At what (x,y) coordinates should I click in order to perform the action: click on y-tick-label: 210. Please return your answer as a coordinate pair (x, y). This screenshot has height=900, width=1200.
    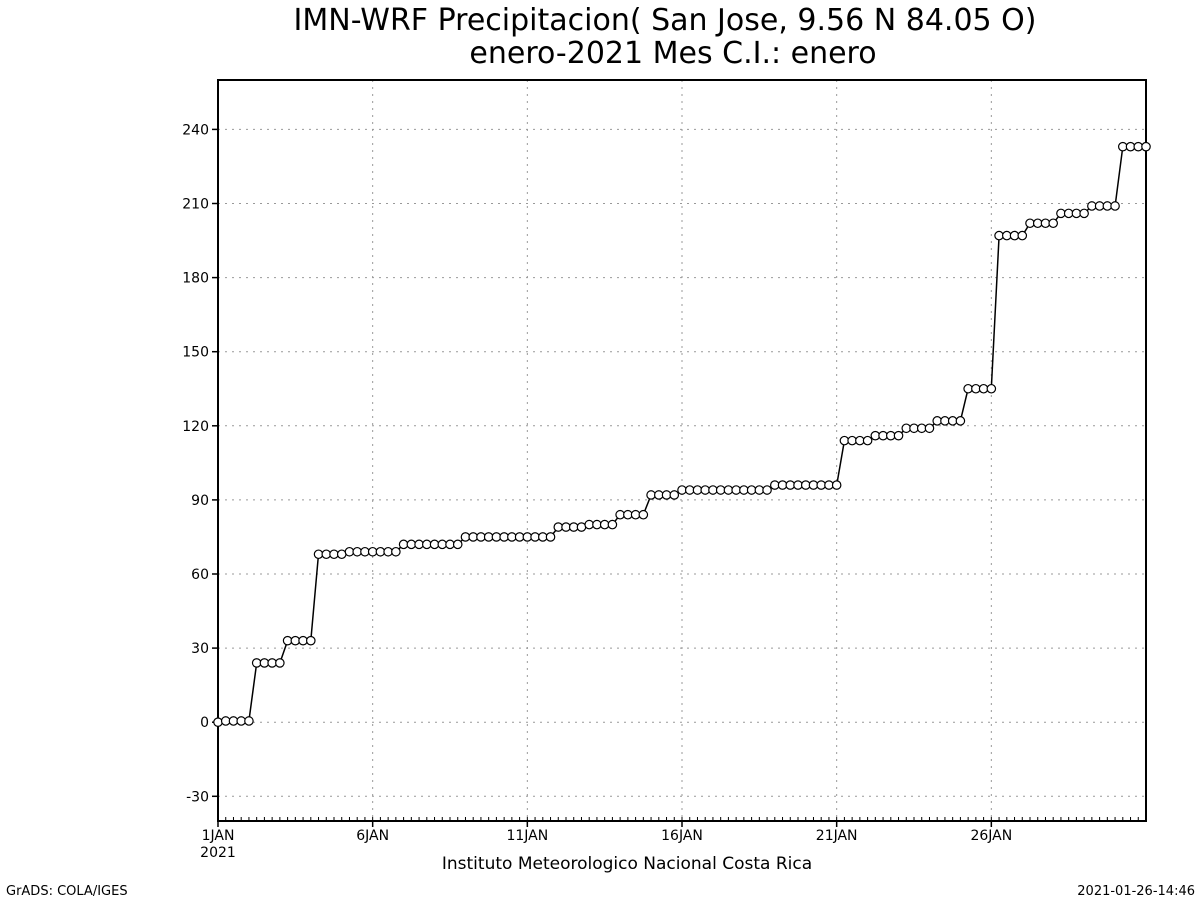
    Looking at the image, I should click on (195, 205).